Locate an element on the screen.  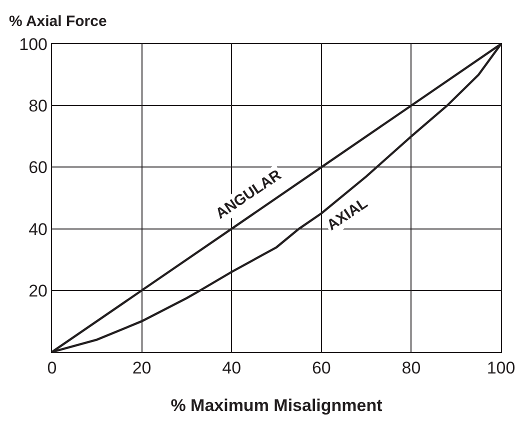
x-tick-label: 40 is located at coordinates (232, 368).